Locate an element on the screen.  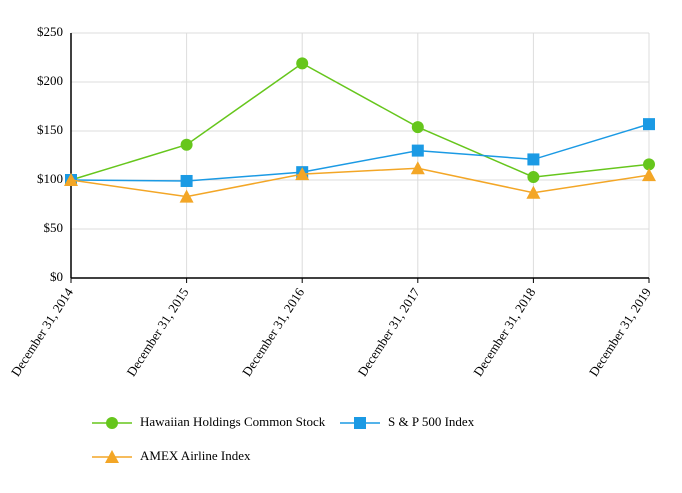
x-tick-label: December 31, 2019 is located at coordinates (620, 332).